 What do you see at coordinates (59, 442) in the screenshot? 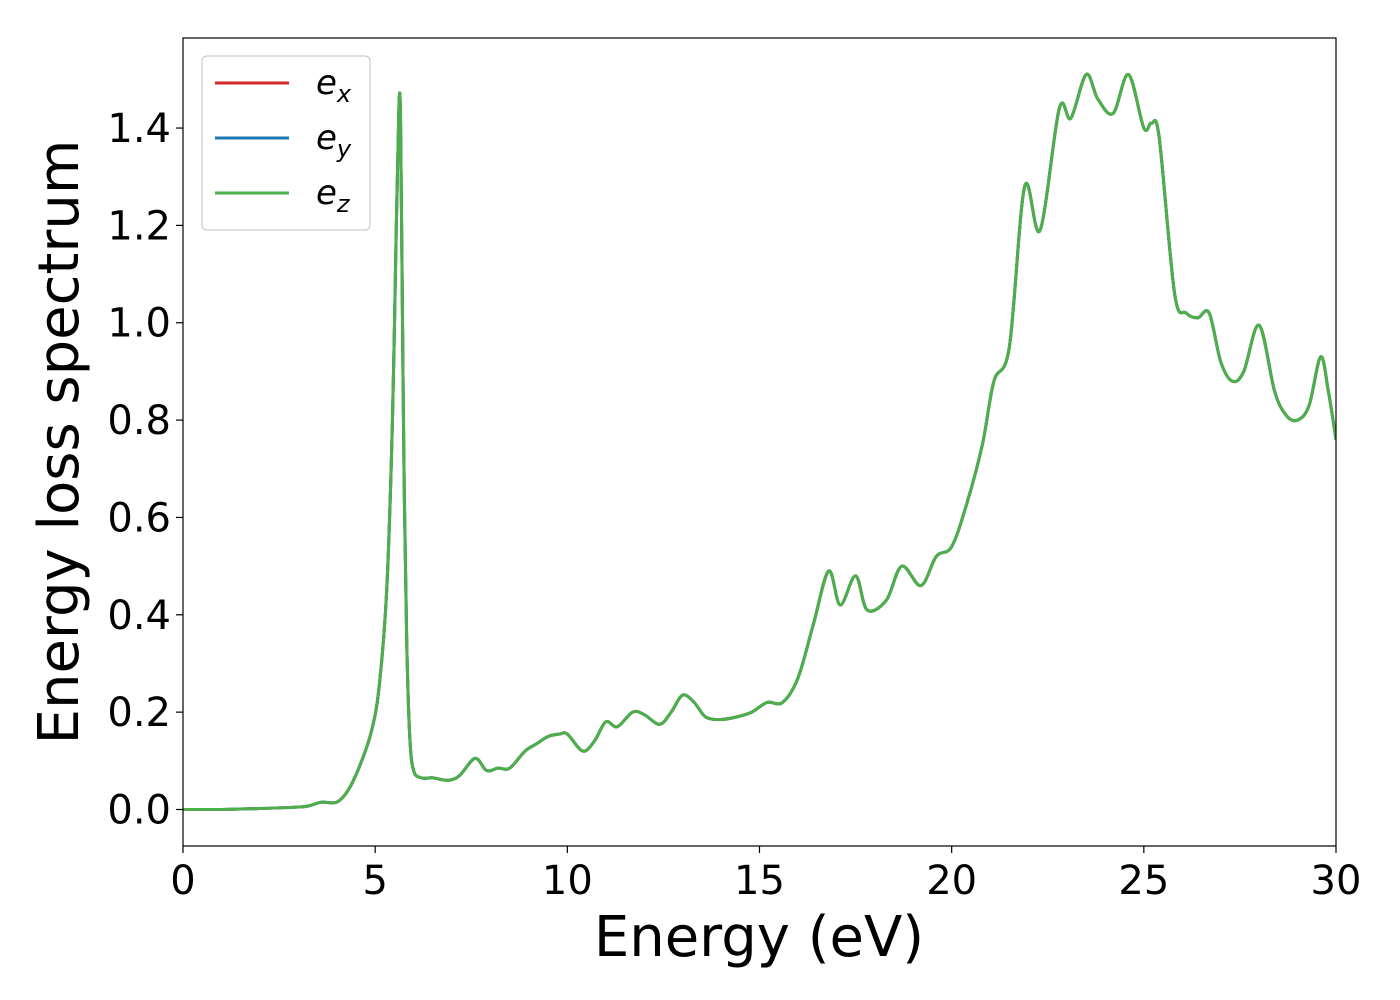
I see `y-axis-title: Energy loss spectrum` at bounding box center [59, 442].